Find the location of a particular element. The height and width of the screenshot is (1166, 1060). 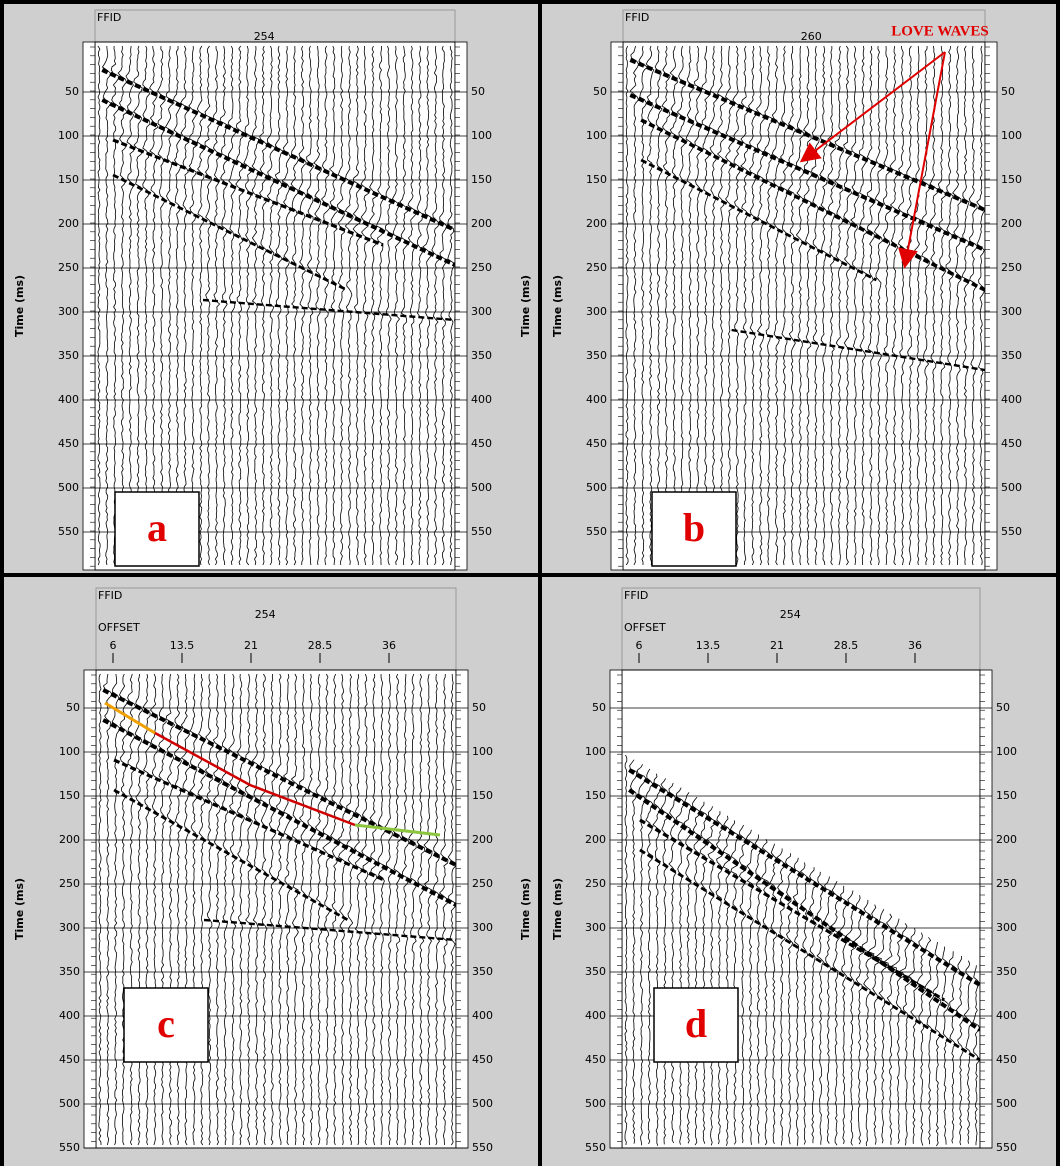

arrow is located at coordinates (922, 160).